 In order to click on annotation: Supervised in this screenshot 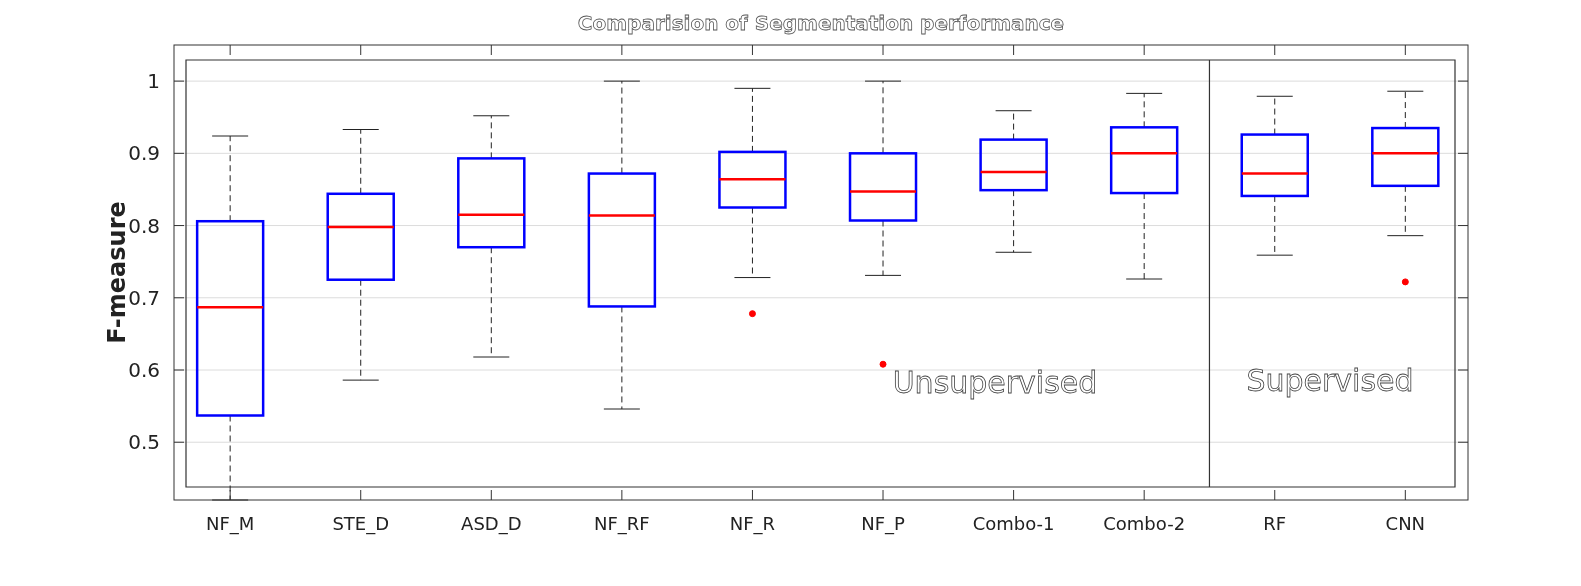, I will do `click(1330, 380)`.